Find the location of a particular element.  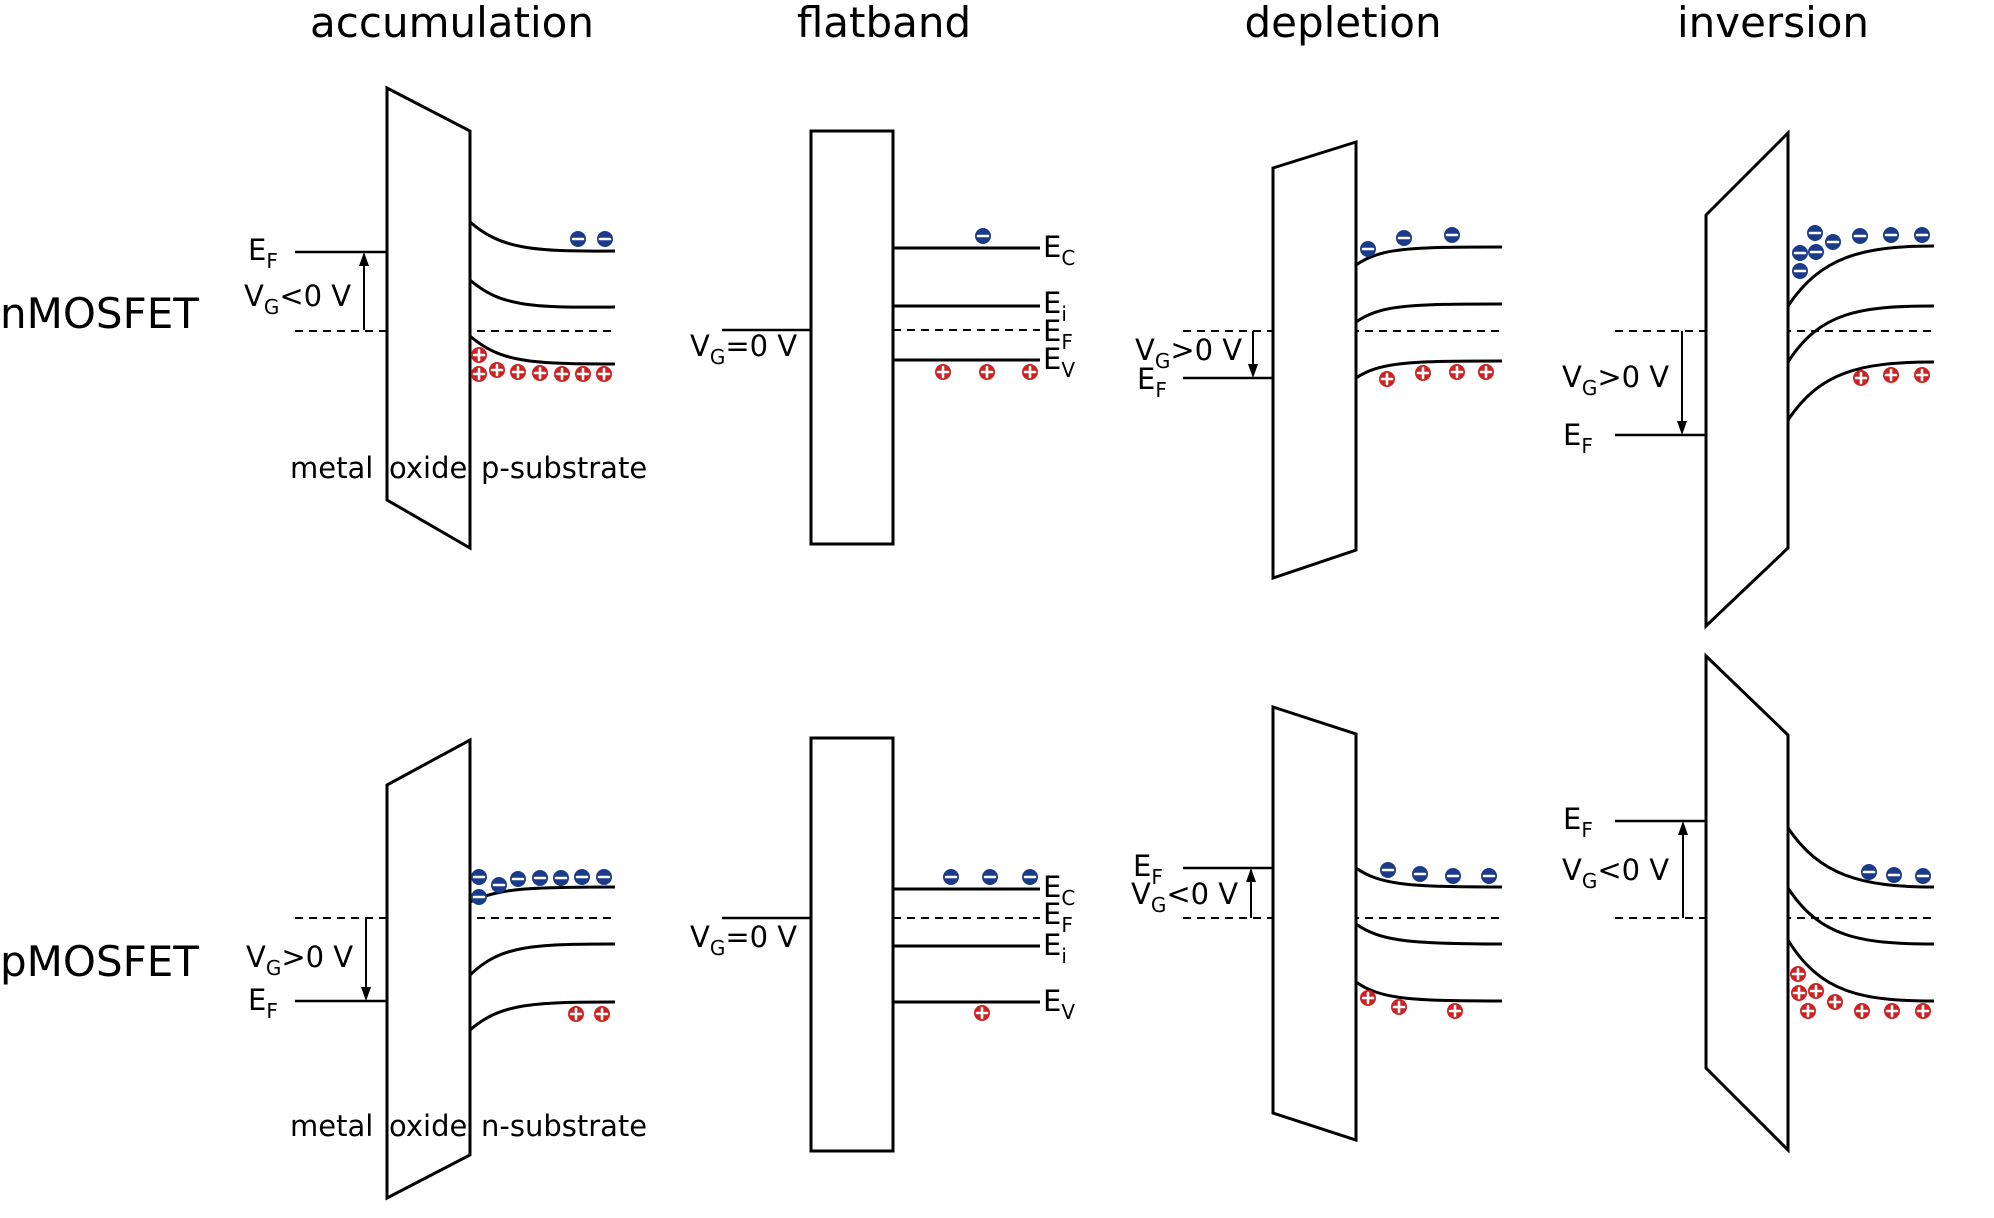

nmos-flatband-diagram: VG=0 V EC Ei EF EV is located at coordinates (882, 337).